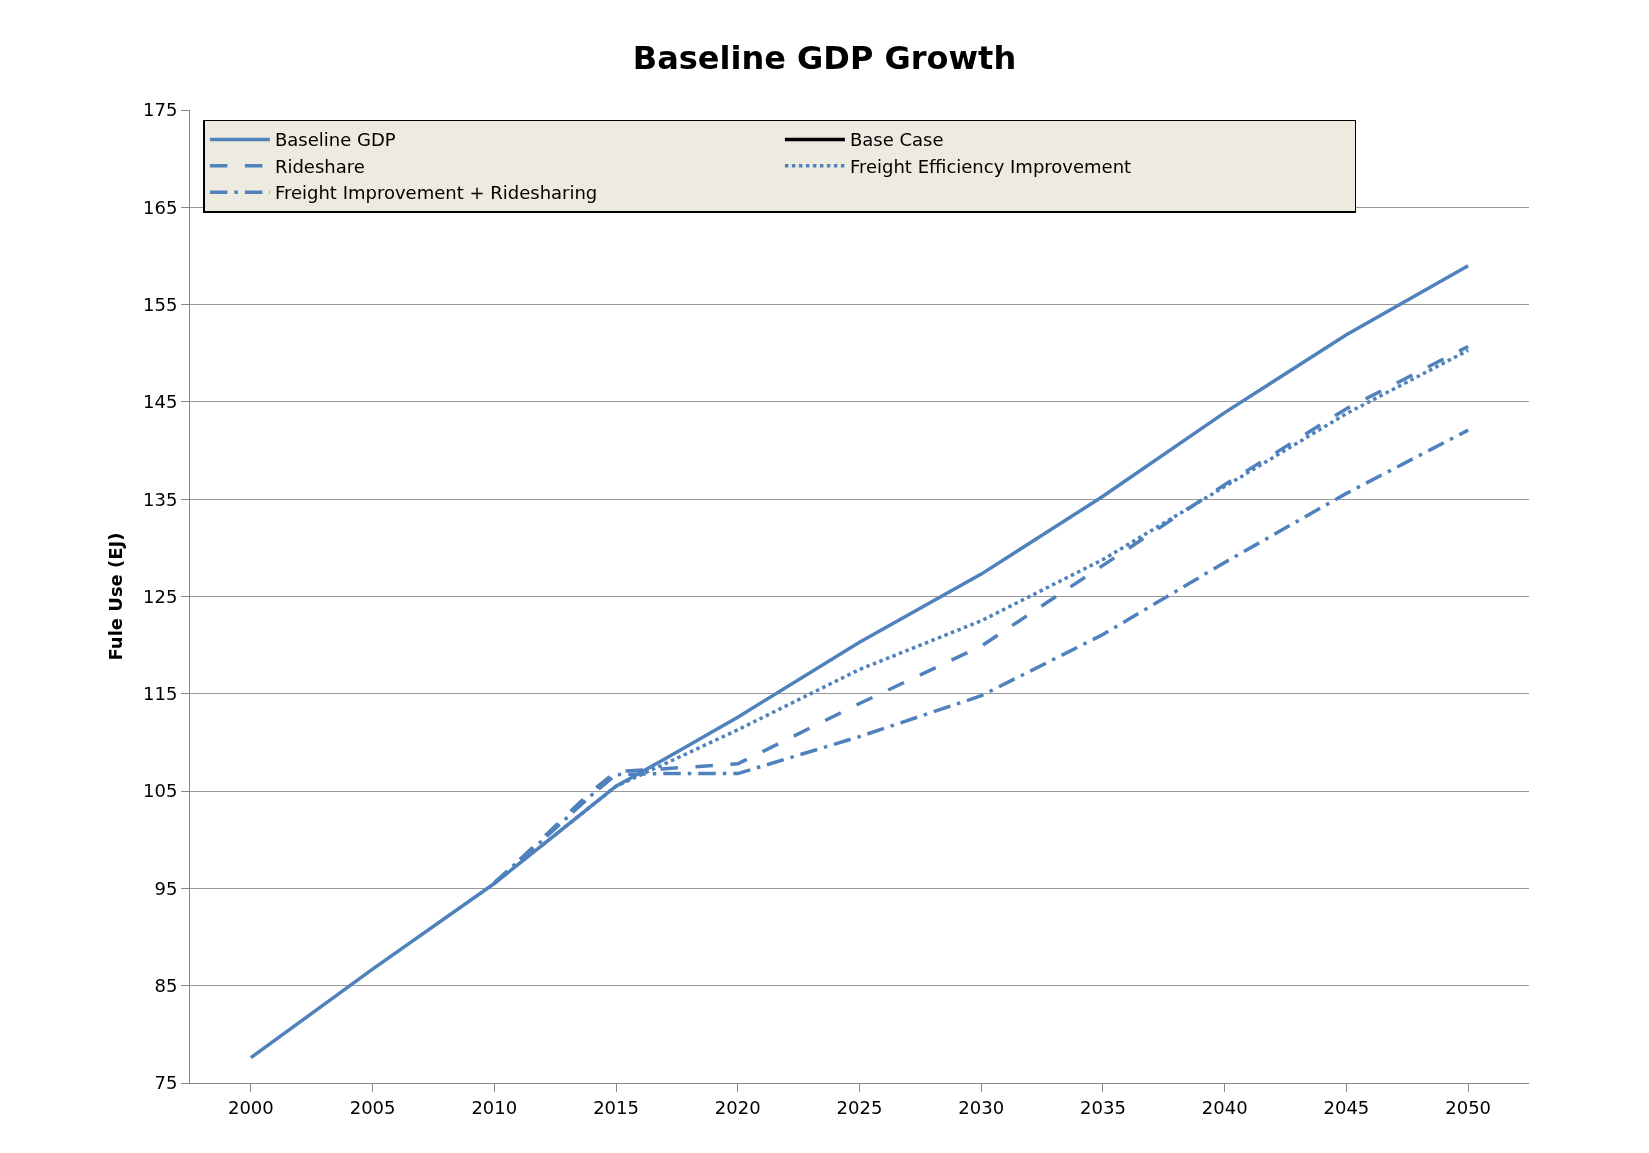  What do you see at coordinates (494, 1107) in the screenshot?
I see `x-tick-label: 2010` at bounding box center [494, 1107].